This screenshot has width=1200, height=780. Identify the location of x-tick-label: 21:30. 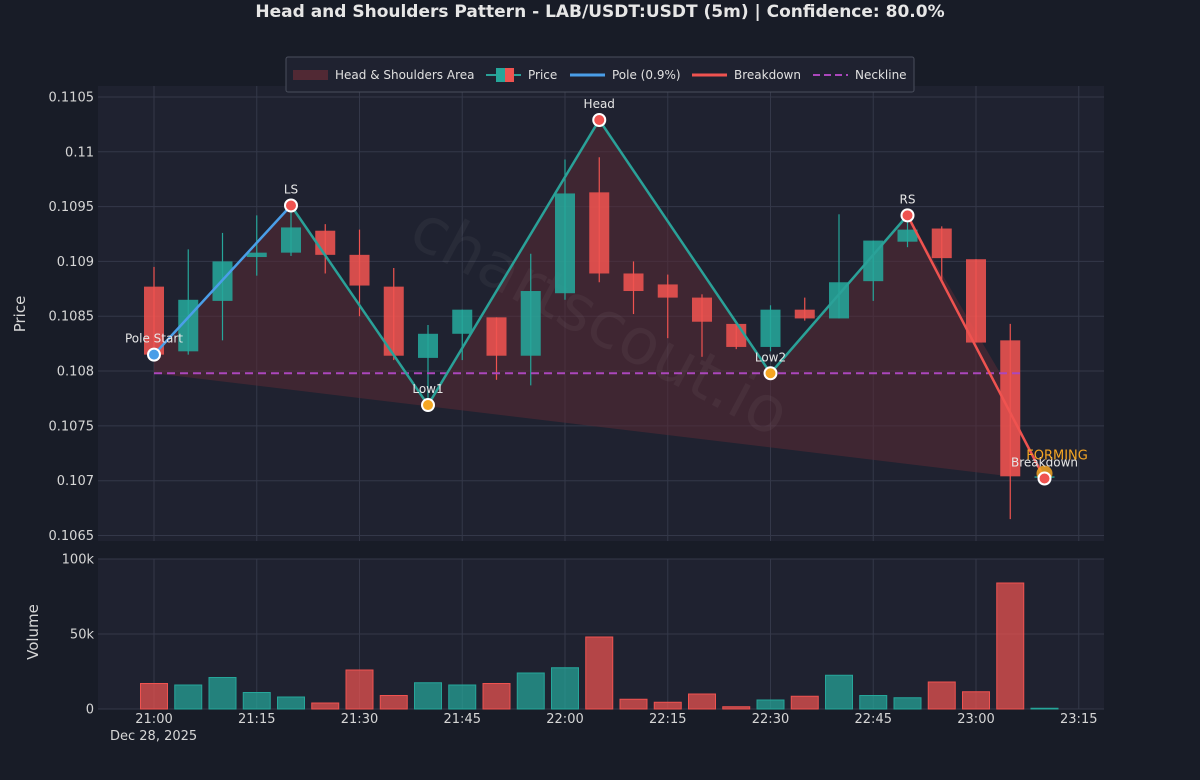
(359, 719).